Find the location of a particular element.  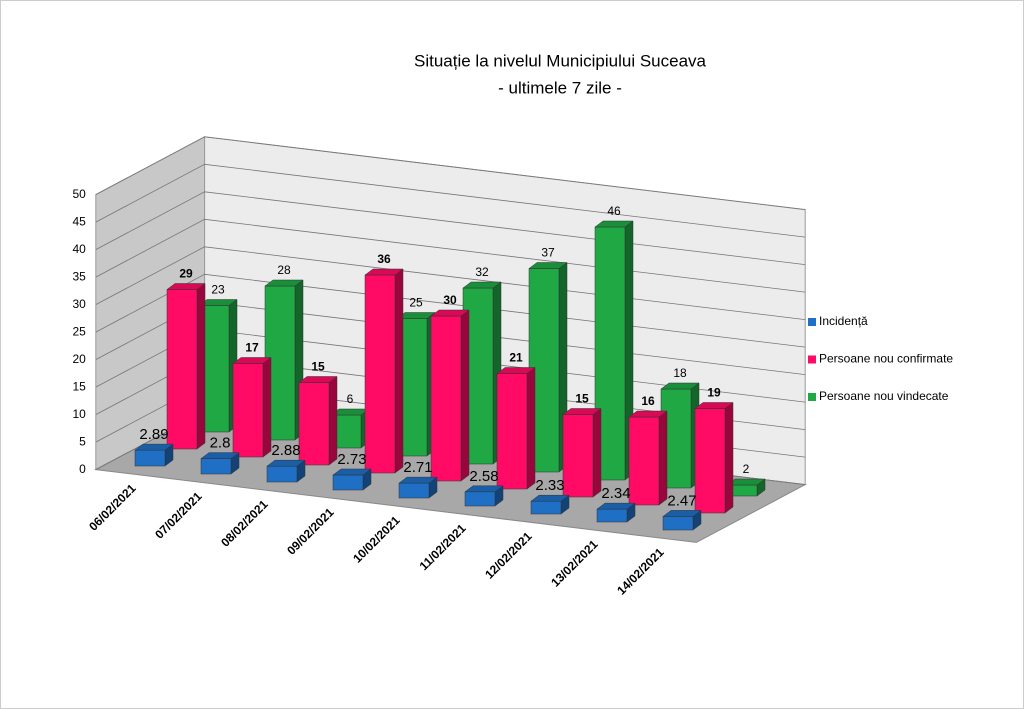

y-tick-label: 40 is located at coordinates (79, 249).